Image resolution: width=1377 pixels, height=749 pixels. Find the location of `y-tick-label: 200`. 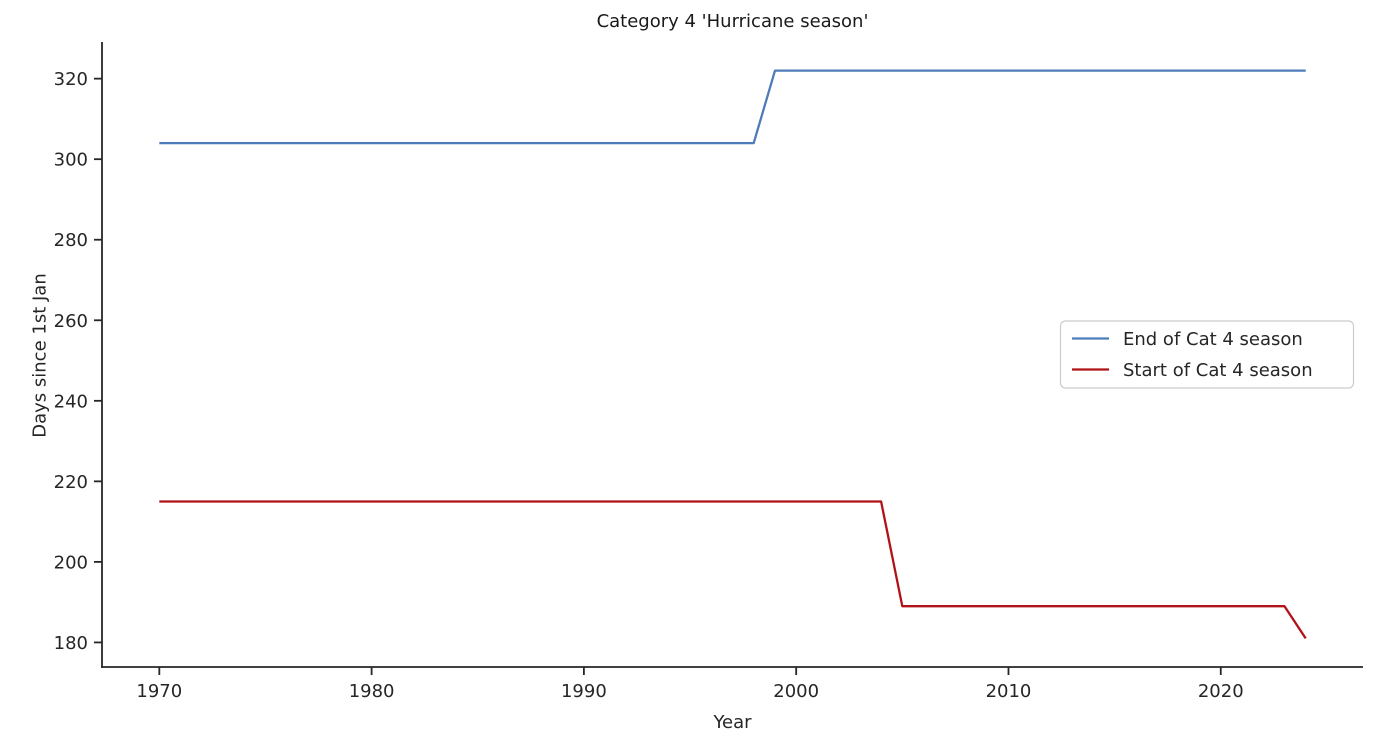

y-tick-label: 200 is located at coordinates (71, 562).